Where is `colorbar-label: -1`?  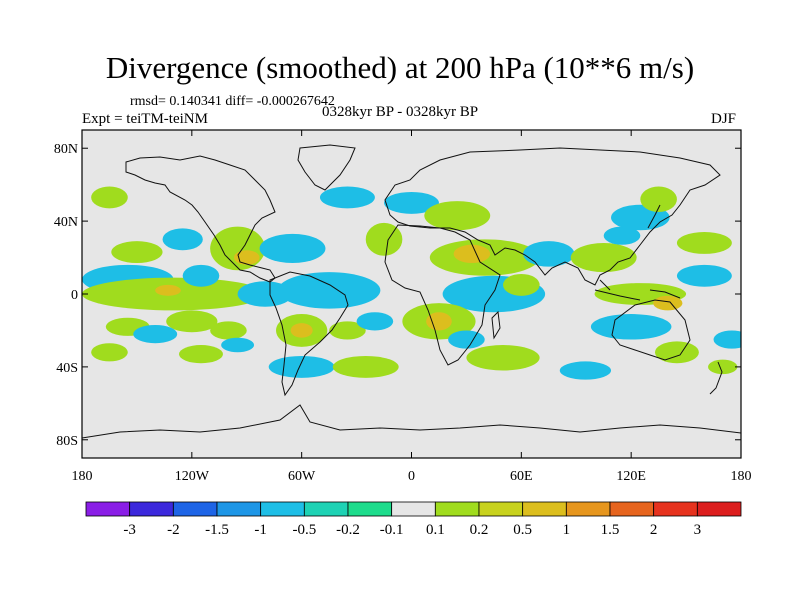
colorbar-label: -1 is located at coordinates (260, 530).